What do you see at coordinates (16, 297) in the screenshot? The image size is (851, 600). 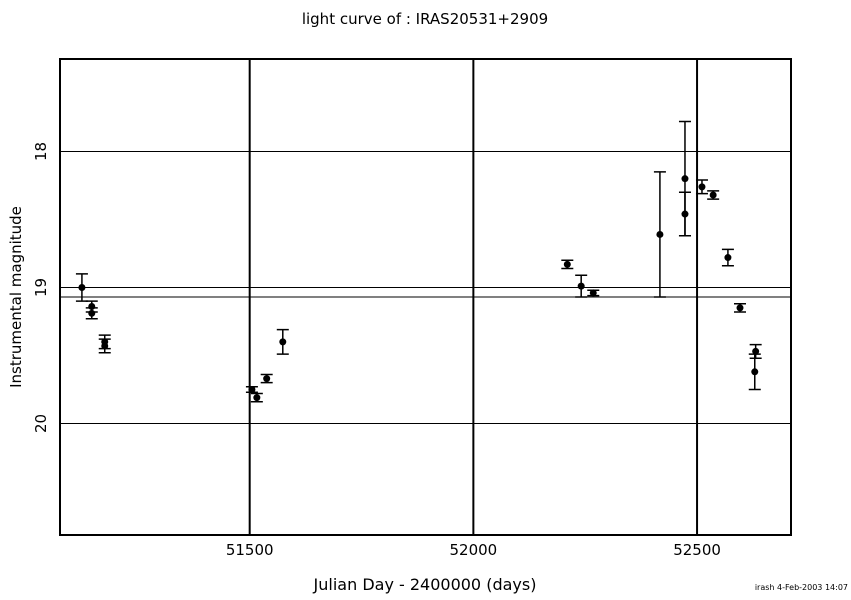 I see `y-axis-label: Instrumental magnitude` at bounding box center [16, 297].